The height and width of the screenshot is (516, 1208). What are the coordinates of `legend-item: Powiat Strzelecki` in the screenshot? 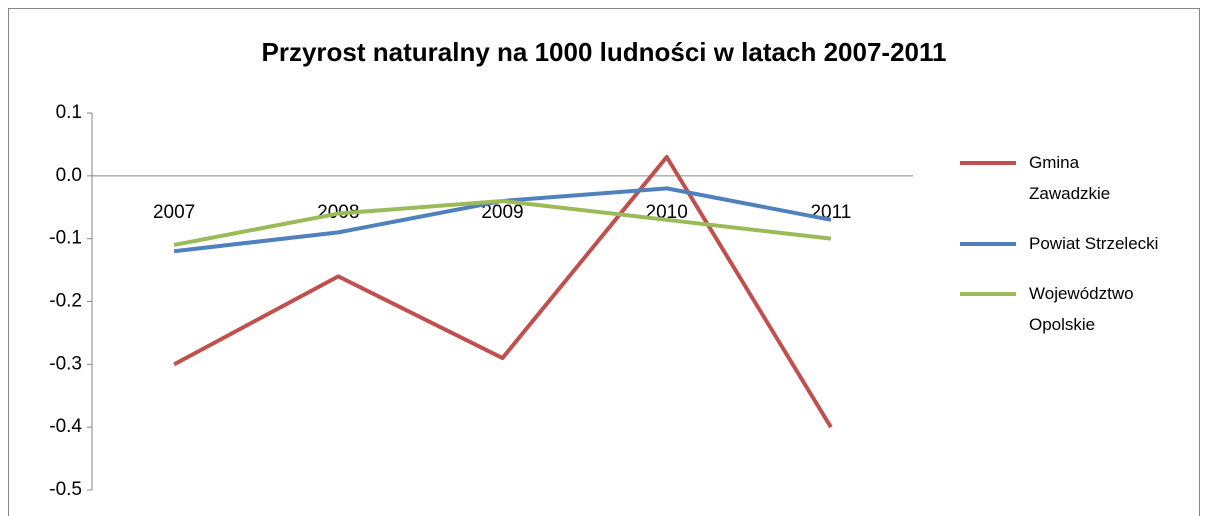 It's located at (1080, 243).